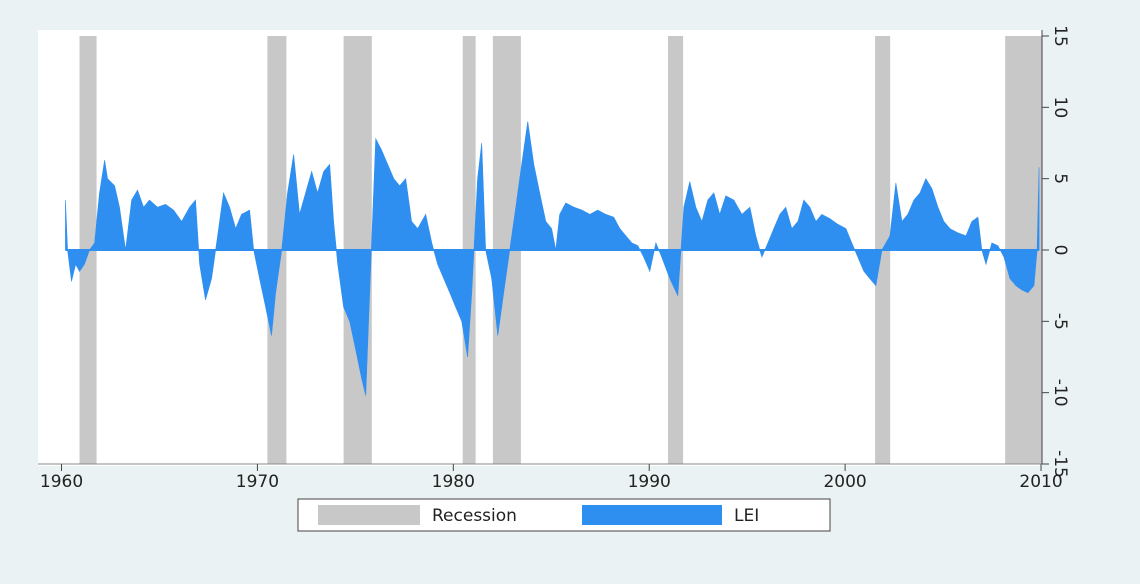 This screenshot has height=584, width=1140. I want to click on y-tick-label: -5, so click(1060, 321).